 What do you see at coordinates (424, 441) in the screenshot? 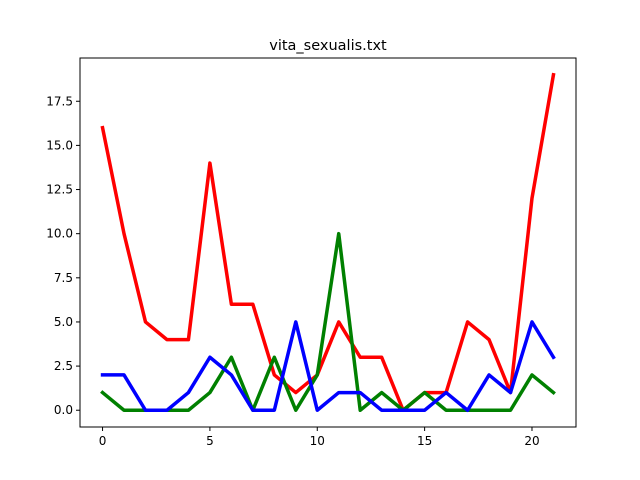
I see `x-tick-label: 15` at bounding box center [424, 441].